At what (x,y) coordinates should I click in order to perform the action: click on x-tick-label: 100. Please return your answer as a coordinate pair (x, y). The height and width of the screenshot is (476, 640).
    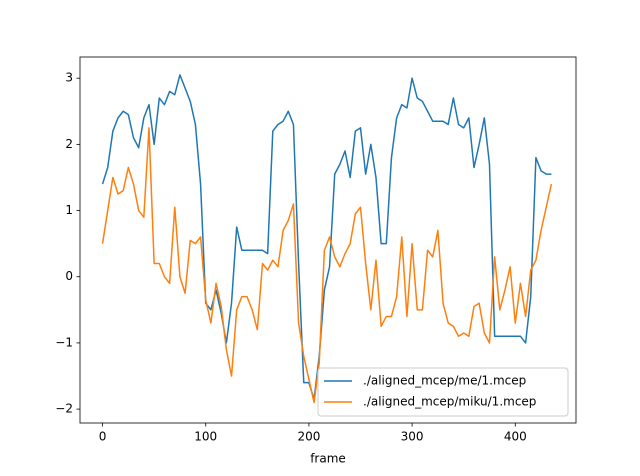
    Looking at the image, I should click on (205, 437).